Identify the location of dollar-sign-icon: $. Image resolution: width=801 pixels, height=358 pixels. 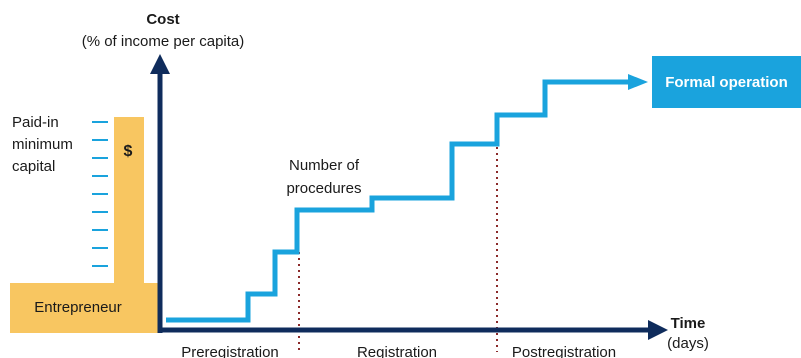
(128, 151).